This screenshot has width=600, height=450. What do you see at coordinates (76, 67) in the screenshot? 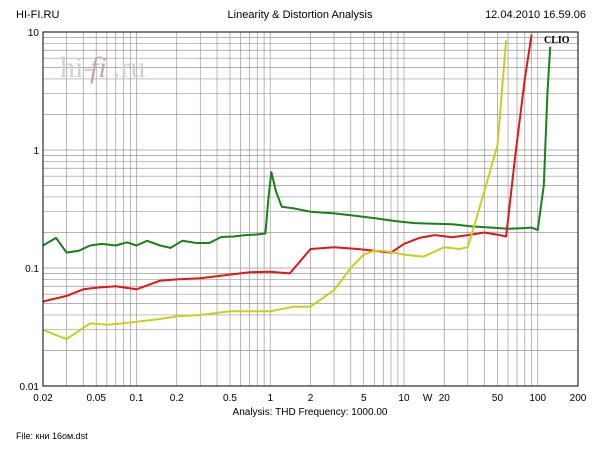
I see `watermark-left: hi-` at bounding box center [76, 67].